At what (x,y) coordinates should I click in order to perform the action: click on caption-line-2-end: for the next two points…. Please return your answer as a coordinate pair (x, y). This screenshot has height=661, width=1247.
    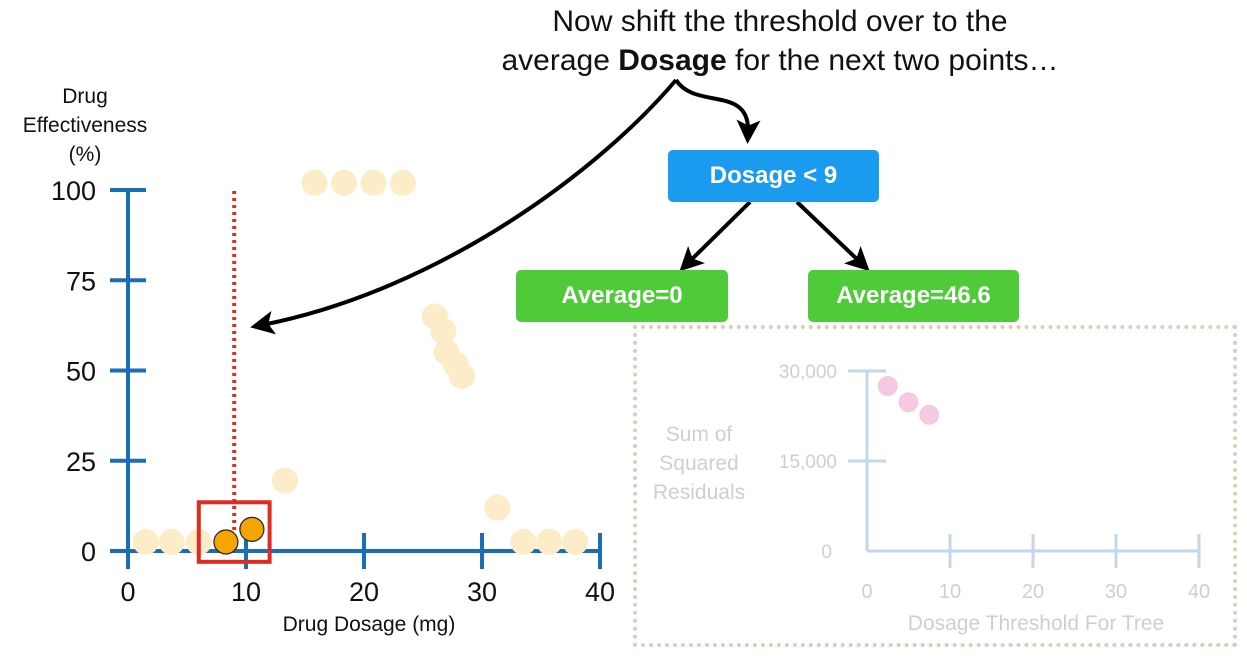
    Looking at the image, I should click on (896, 60).